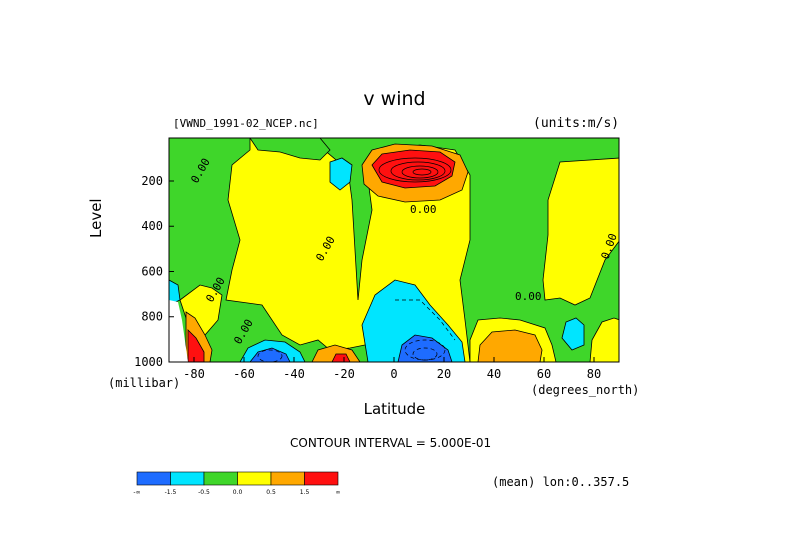 This screenshot has width=789, height=558. Describe the element at coordinates (393, 374) in the screenshot. I see `x-tick-label: 0` at that location.